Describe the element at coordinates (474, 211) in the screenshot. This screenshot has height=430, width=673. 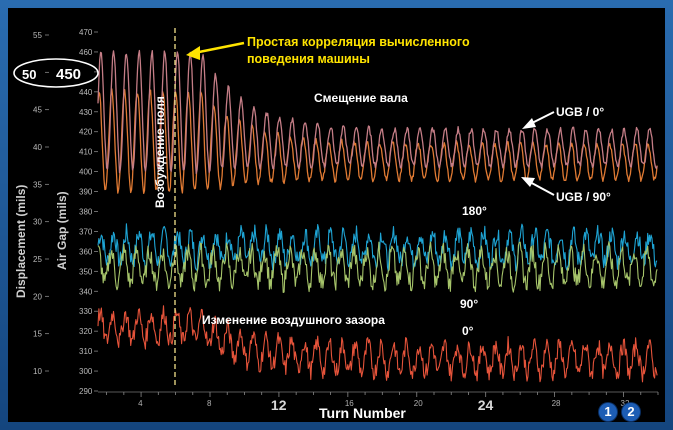
I see `annotation-180: 180°` at that location.